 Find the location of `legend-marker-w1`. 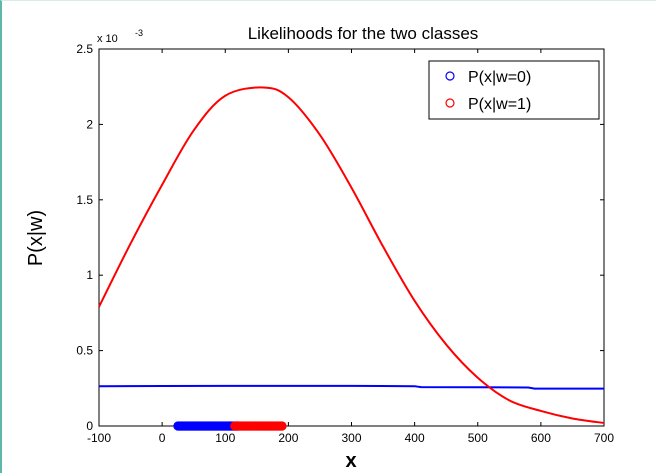

legend-marker-w1 is located at coordinates (450, 103).